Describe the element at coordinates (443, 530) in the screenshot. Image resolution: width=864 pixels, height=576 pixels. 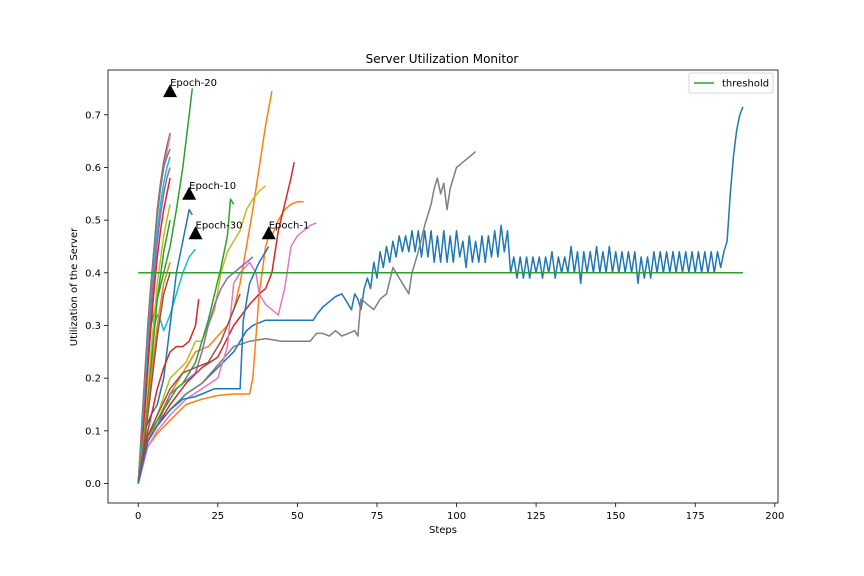
I see `x-axis-title: Steps` at that location.